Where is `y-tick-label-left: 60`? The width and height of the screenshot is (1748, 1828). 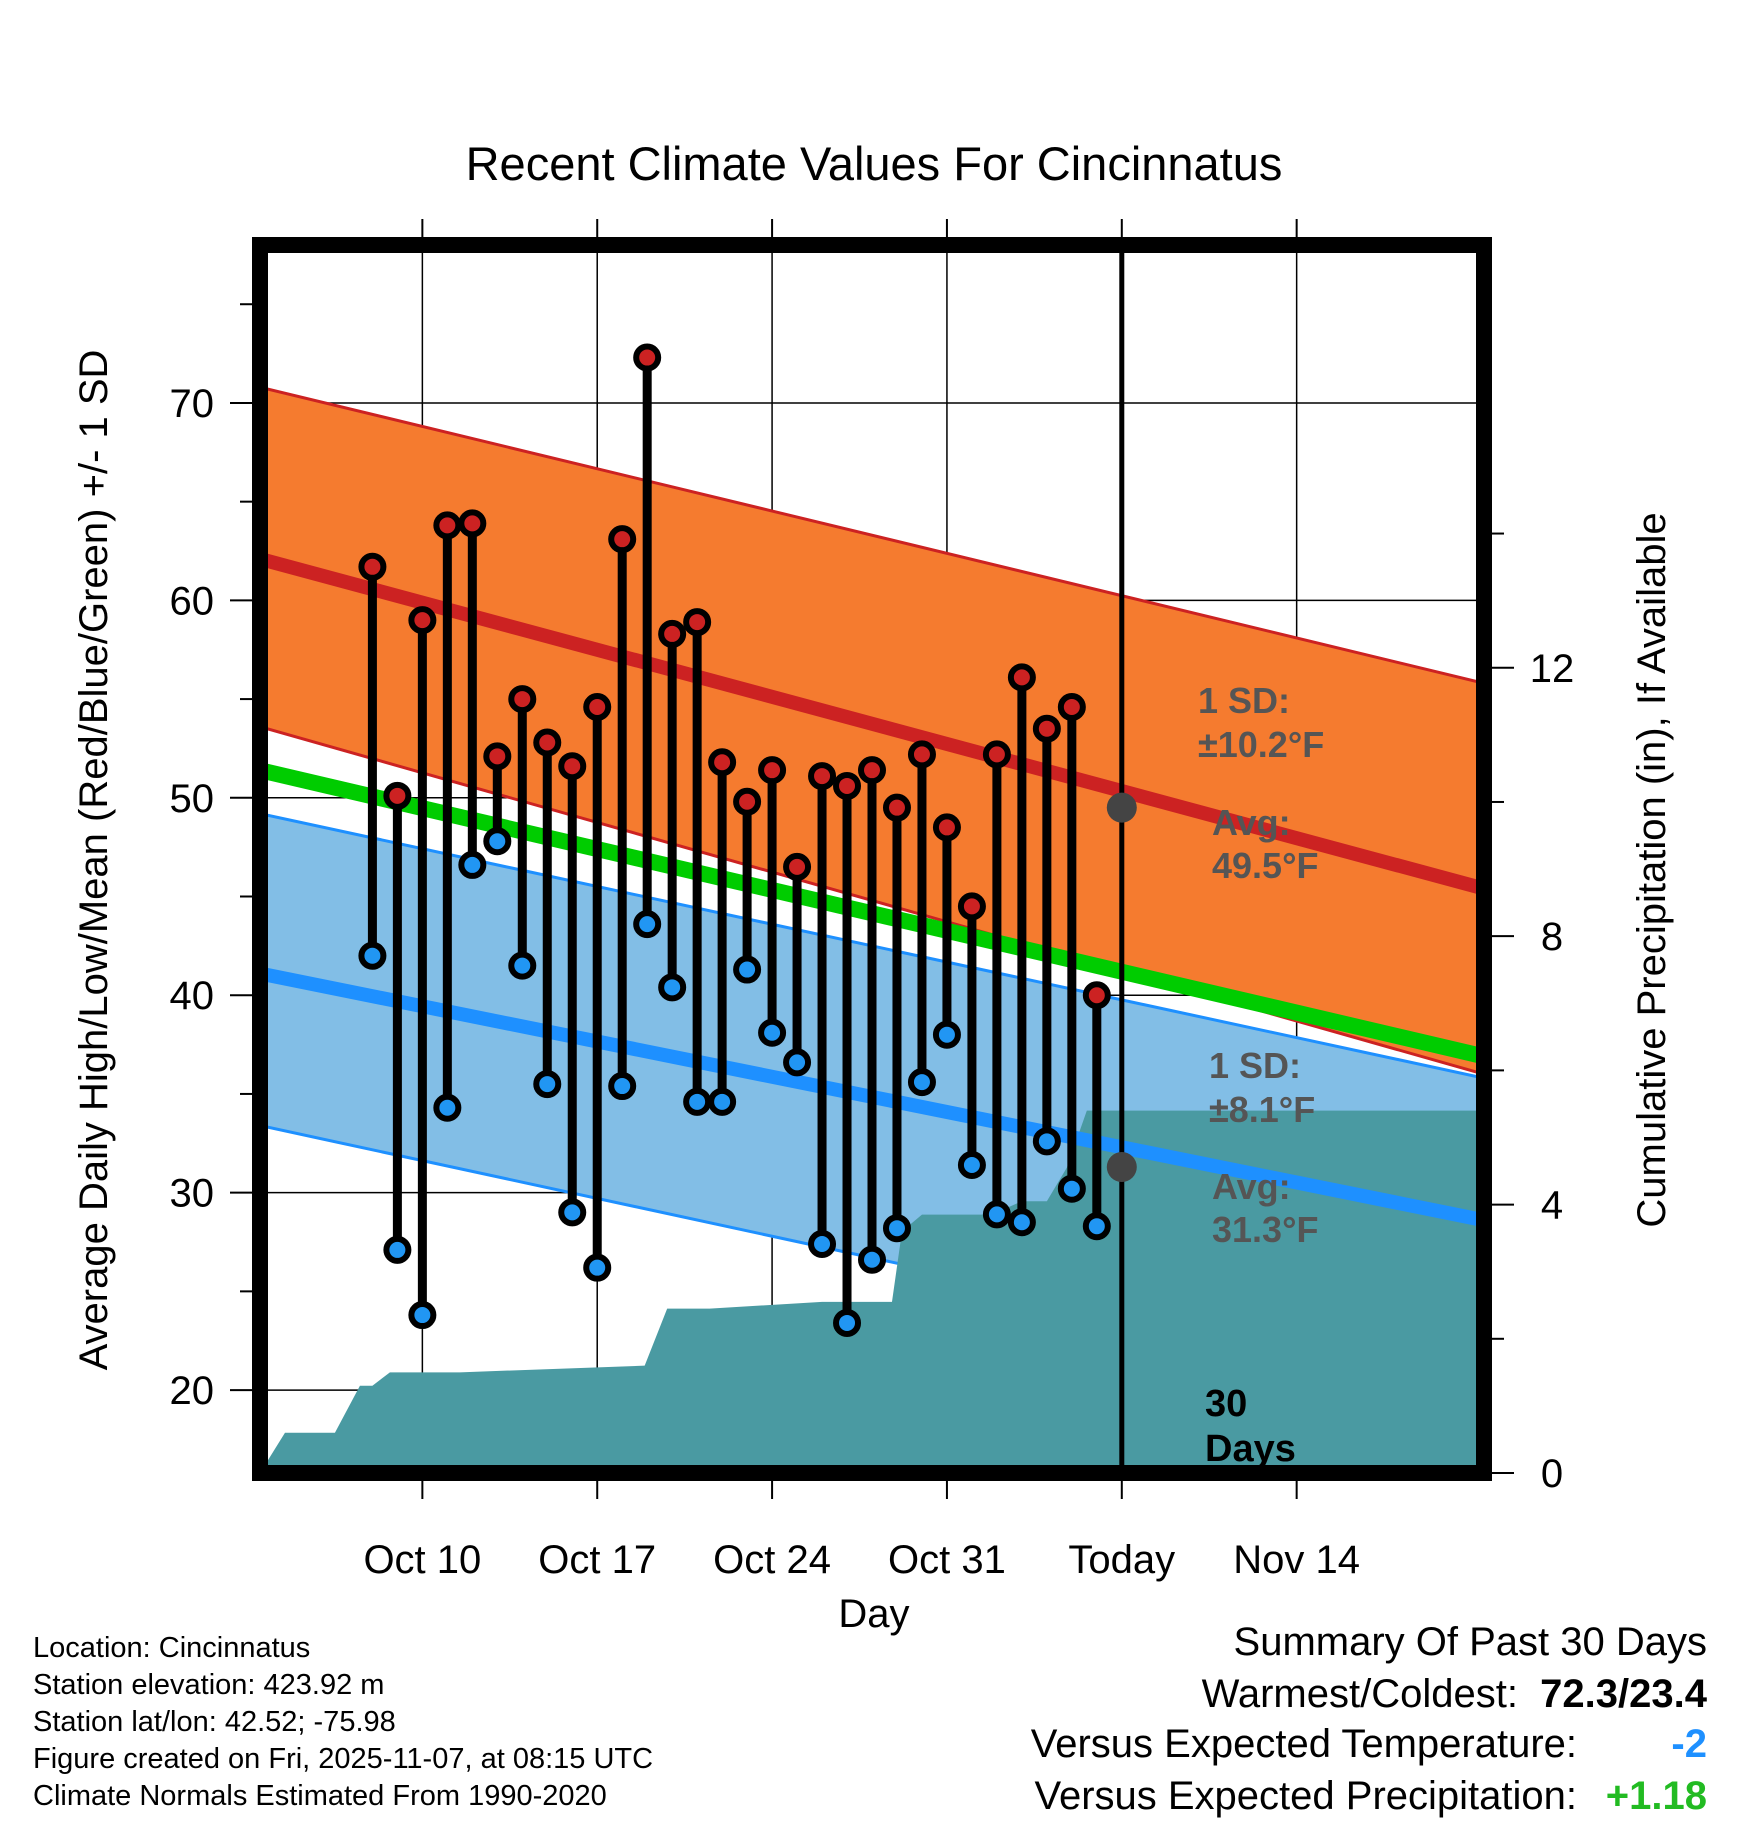
y-tick-label-left: 60 is located at coordinates (192, 601).